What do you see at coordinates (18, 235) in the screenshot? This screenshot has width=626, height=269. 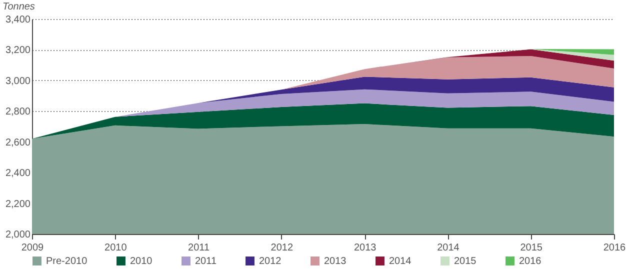 I see `y-tick-label: 2,000` at bounding box center [18, 235].